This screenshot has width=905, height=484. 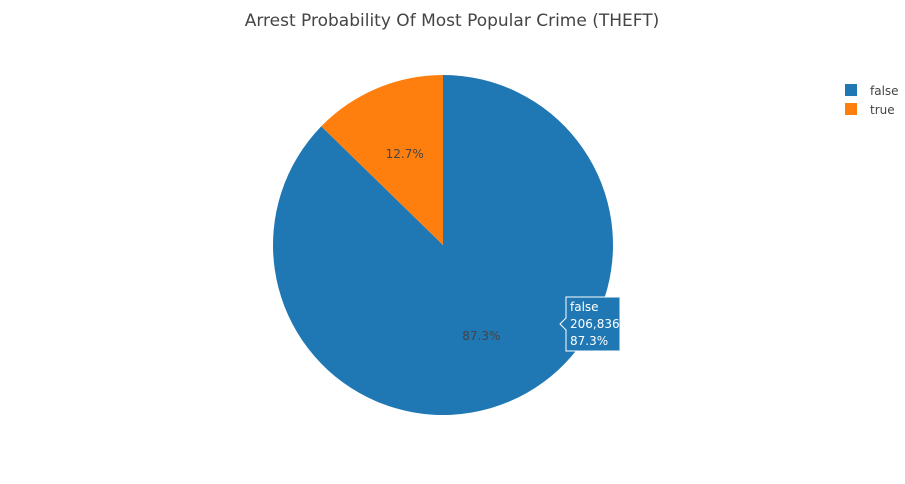 I want to click on hover-percent: 87.3%, so click(x=589, y=341).